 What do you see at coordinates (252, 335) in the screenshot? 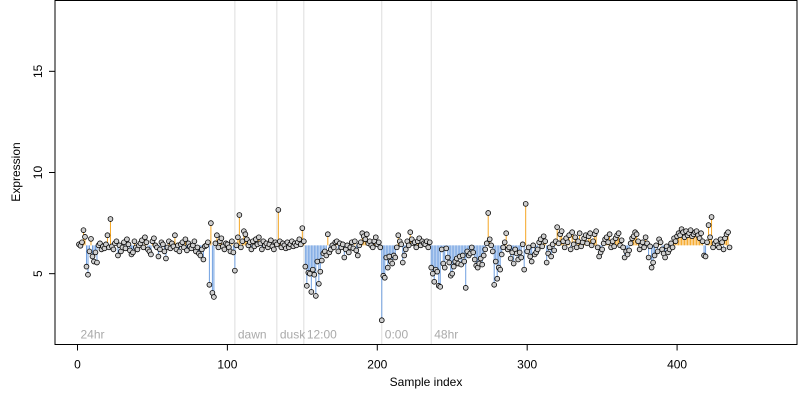
I see `period-label: dawn` at bounding box center [252, 335].